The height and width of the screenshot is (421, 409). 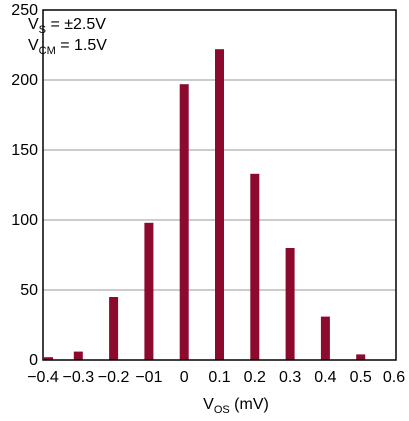 I want to click on x-tick-label-10: 0.6, so click(x=394, y=377).